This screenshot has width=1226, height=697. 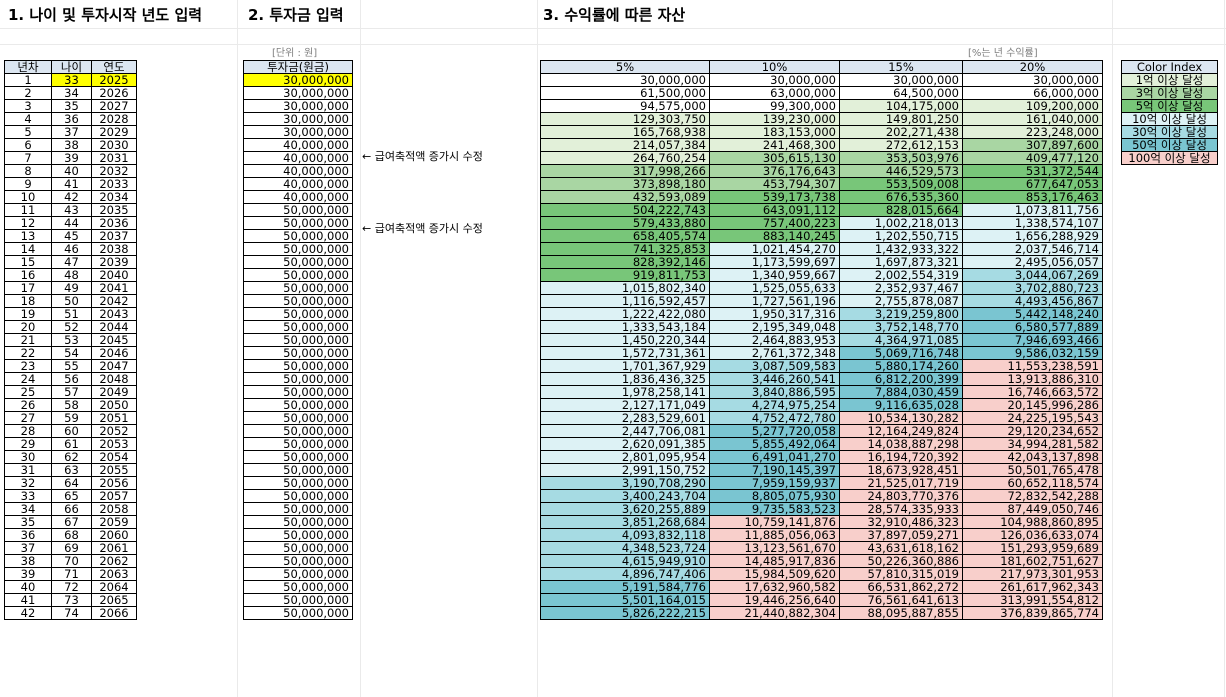 What do you see at coordinates (625, 80) in the screenshot?
I see `cell-asset-rate-5: 30,000,000` at bounding box center [625, 80].